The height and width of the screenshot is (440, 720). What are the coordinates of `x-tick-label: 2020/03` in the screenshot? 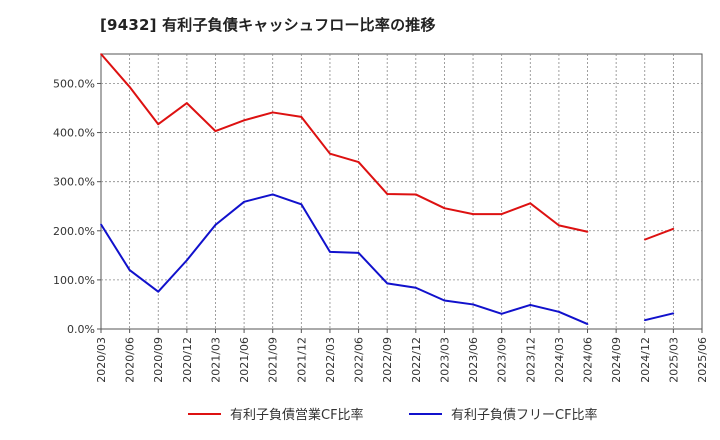 It's located at (101, 360).